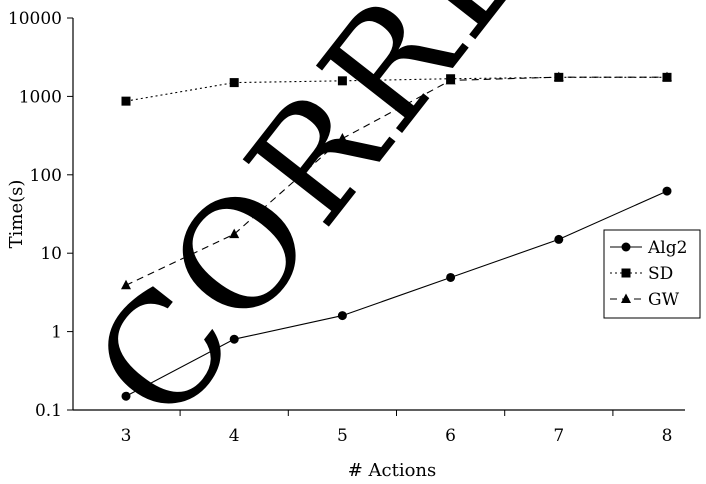 This screenshot has height=484, width=706. I want to click on legend-marker-sd, so click(626, 273).